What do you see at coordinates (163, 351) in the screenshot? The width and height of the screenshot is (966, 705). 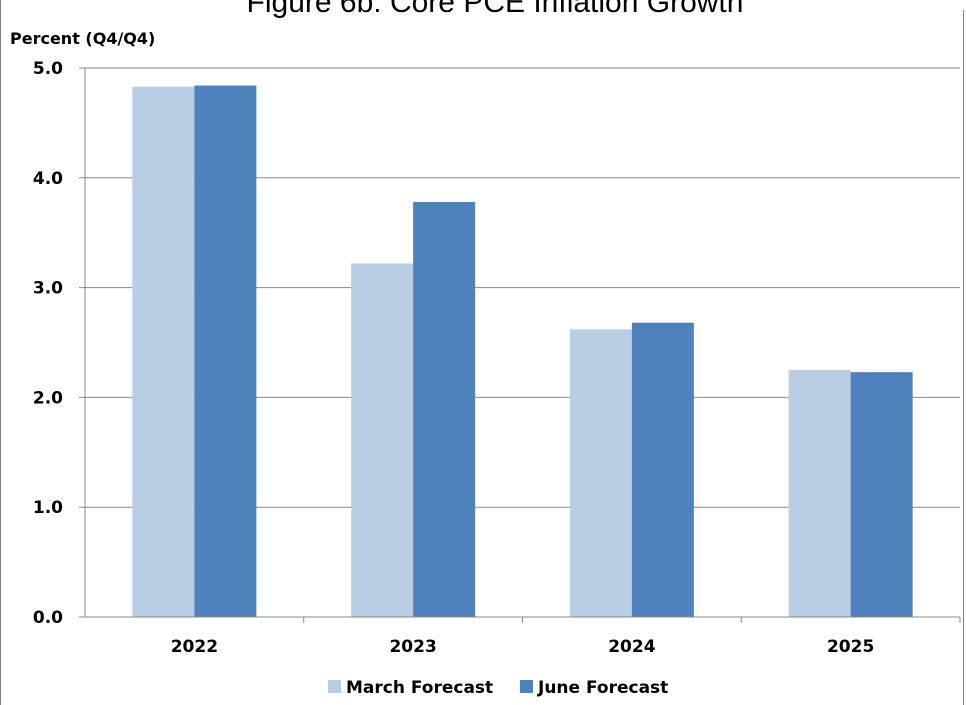 I see `bar-march-forecast-2022` at bounding box center [163, 351].